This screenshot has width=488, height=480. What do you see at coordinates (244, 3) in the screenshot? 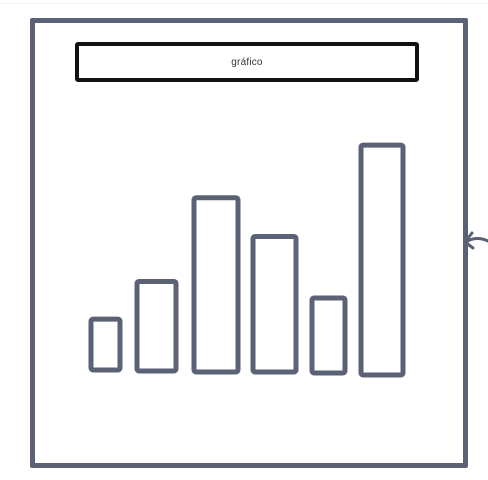
I see `top-divider` at bounding box center [244, 3].